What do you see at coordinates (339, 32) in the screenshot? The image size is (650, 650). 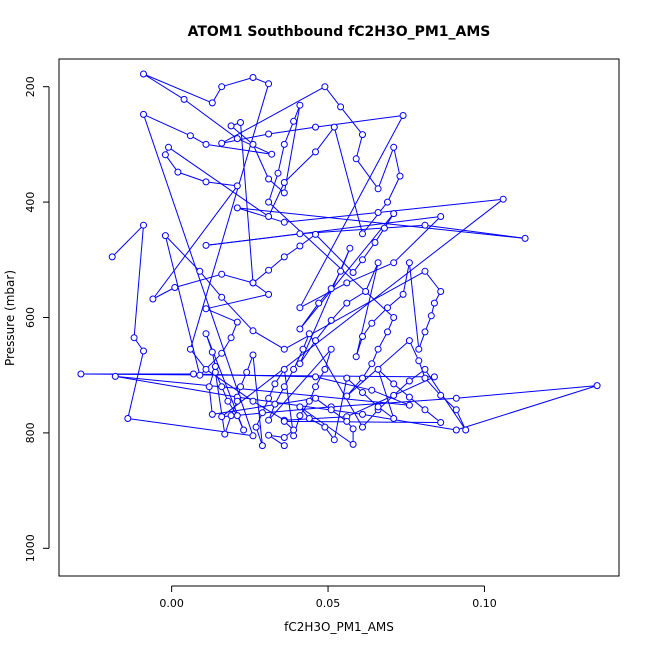 I see `chart-title: ATOM1 Southbound fC2H3O_PM1_AMS` at bounding box center [339, 32].